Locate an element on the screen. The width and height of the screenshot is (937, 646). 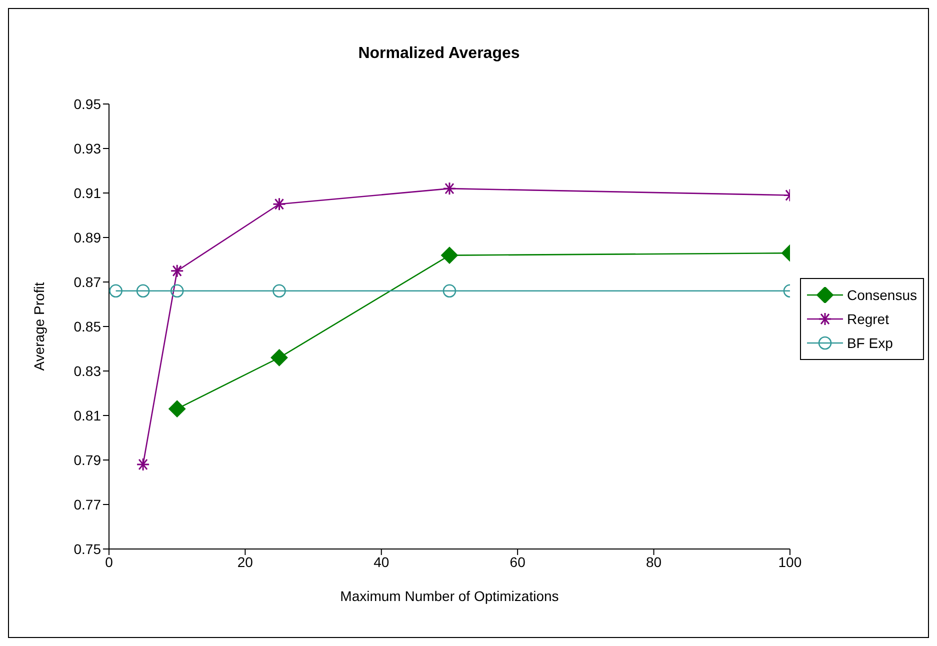
y-tick-label: 0.83 is located at coordinates (88, 370).